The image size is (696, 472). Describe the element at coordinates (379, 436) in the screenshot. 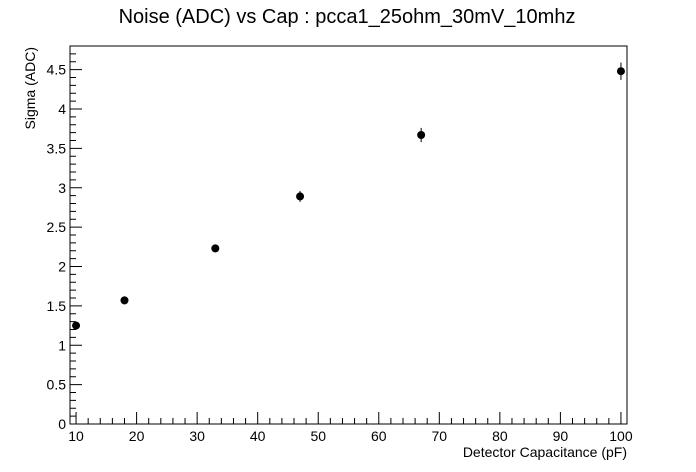

I see `x-tick-label: 60` at that location.